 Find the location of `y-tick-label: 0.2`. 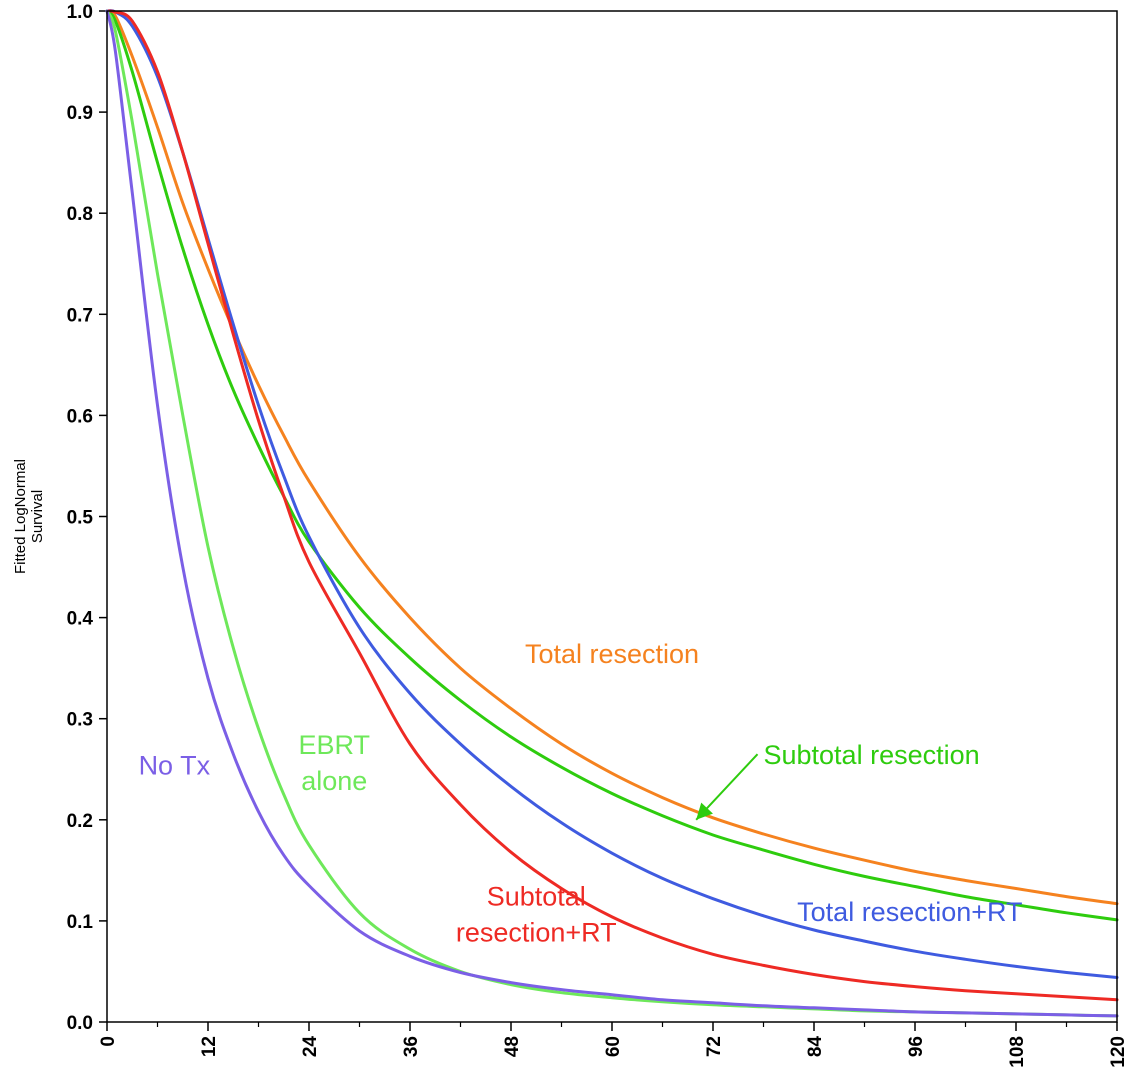

y-tick-label: 0.2 is located at coordinates (80, 821).